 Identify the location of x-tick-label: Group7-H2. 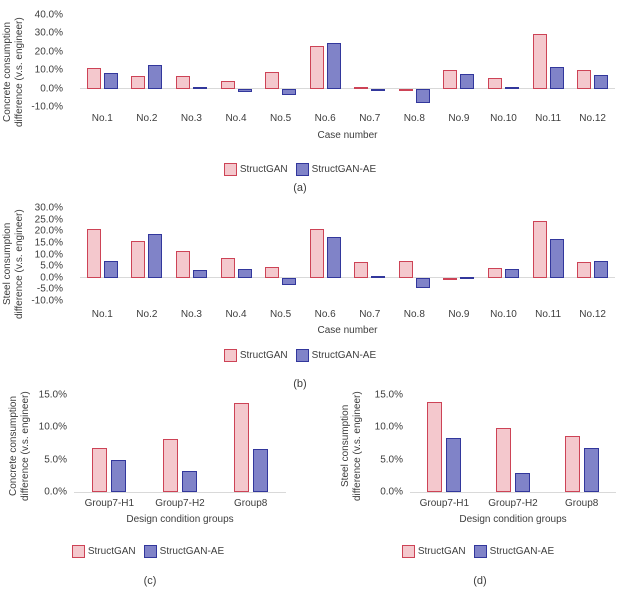
(180, 503).